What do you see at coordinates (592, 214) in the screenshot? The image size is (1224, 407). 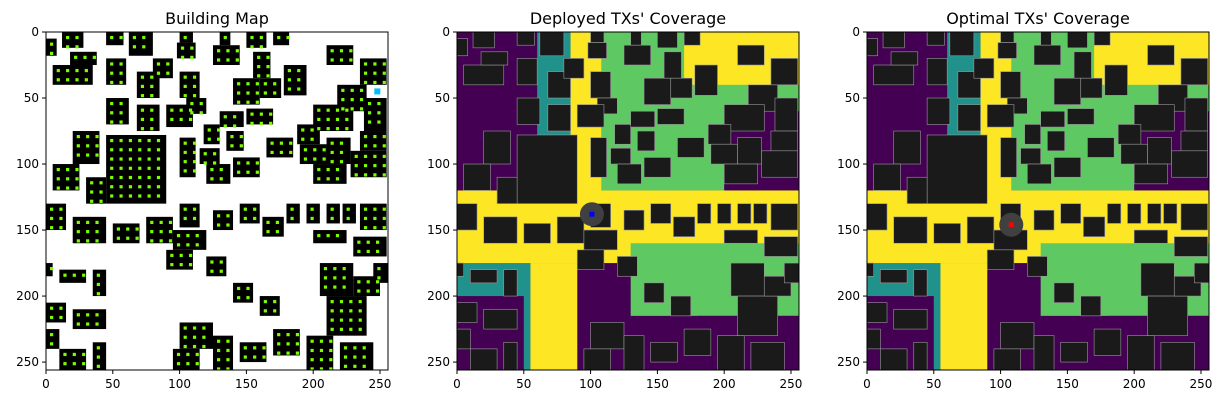 I see `tx-point-marker` at bounding box center [592, 214].